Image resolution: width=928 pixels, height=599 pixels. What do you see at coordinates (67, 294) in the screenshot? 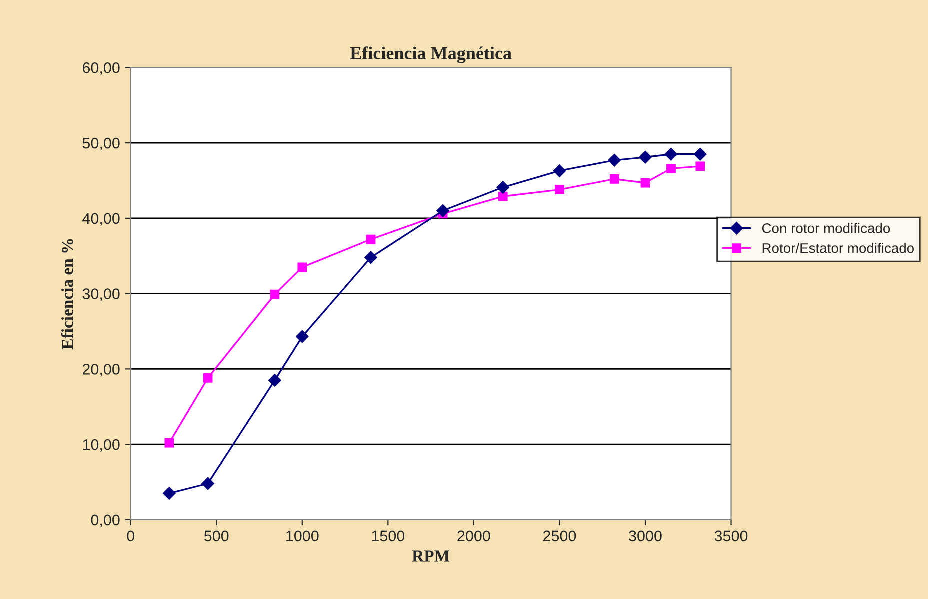
I see `y-axis-title: Eficiencia en %` at bounding box center [67, 294].